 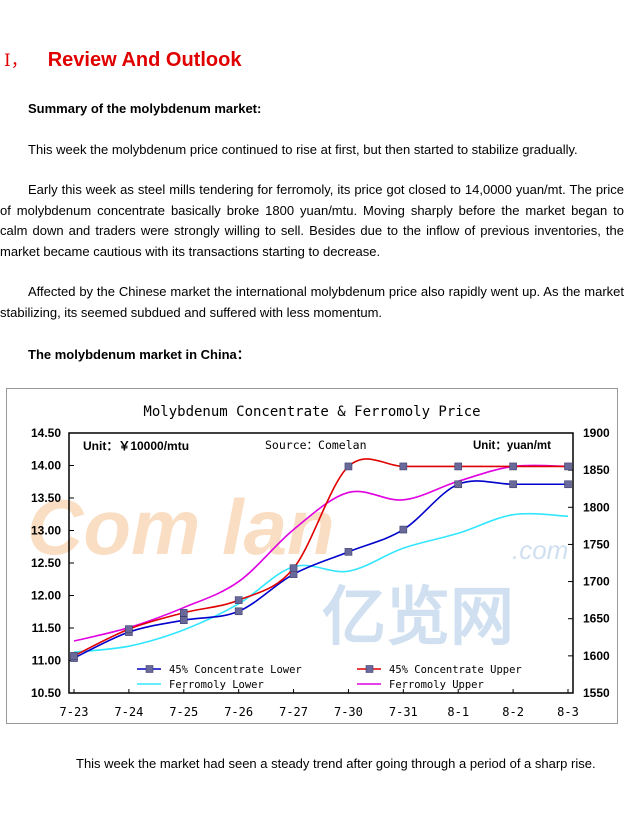 I want to click on x-tick-label: 7-27, so click(x=293, y=712).